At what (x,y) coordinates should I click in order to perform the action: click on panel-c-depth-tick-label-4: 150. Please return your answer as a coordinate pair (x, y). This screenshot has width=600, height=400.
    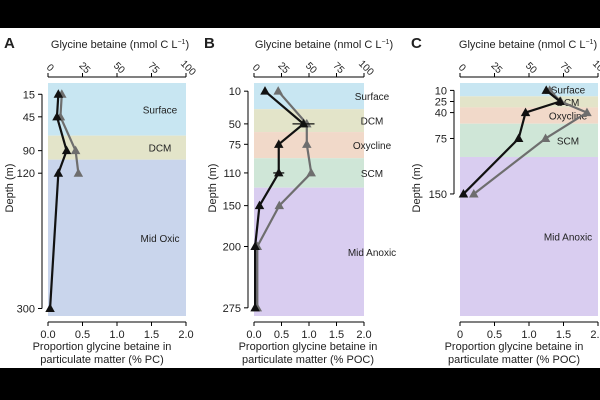
    Looking at the image, I should click on (438, 195).